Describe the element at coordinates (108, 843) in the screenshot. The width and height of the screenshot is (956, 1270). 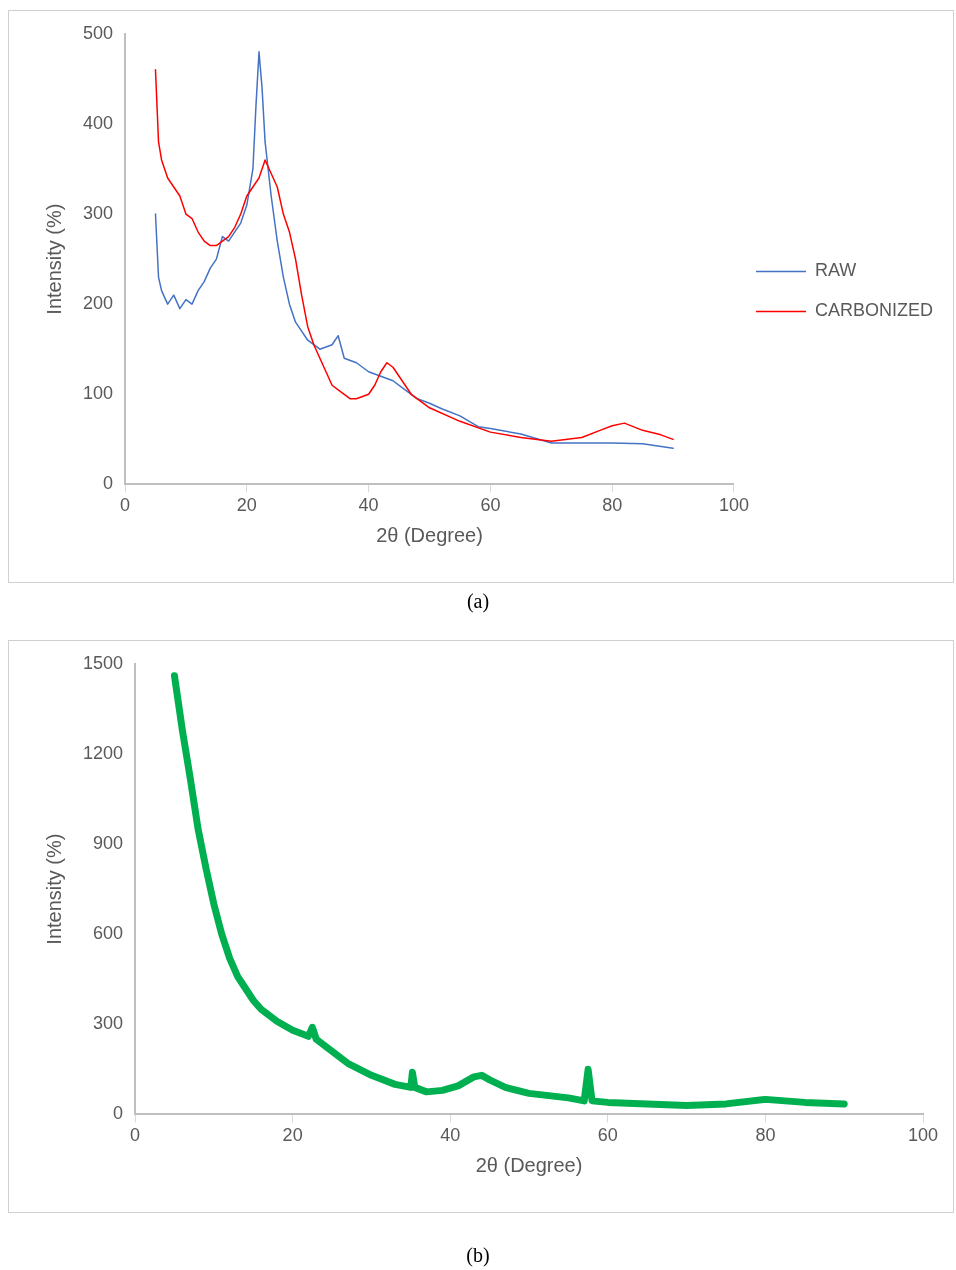
I see `y-tick-label: 900` at that location.